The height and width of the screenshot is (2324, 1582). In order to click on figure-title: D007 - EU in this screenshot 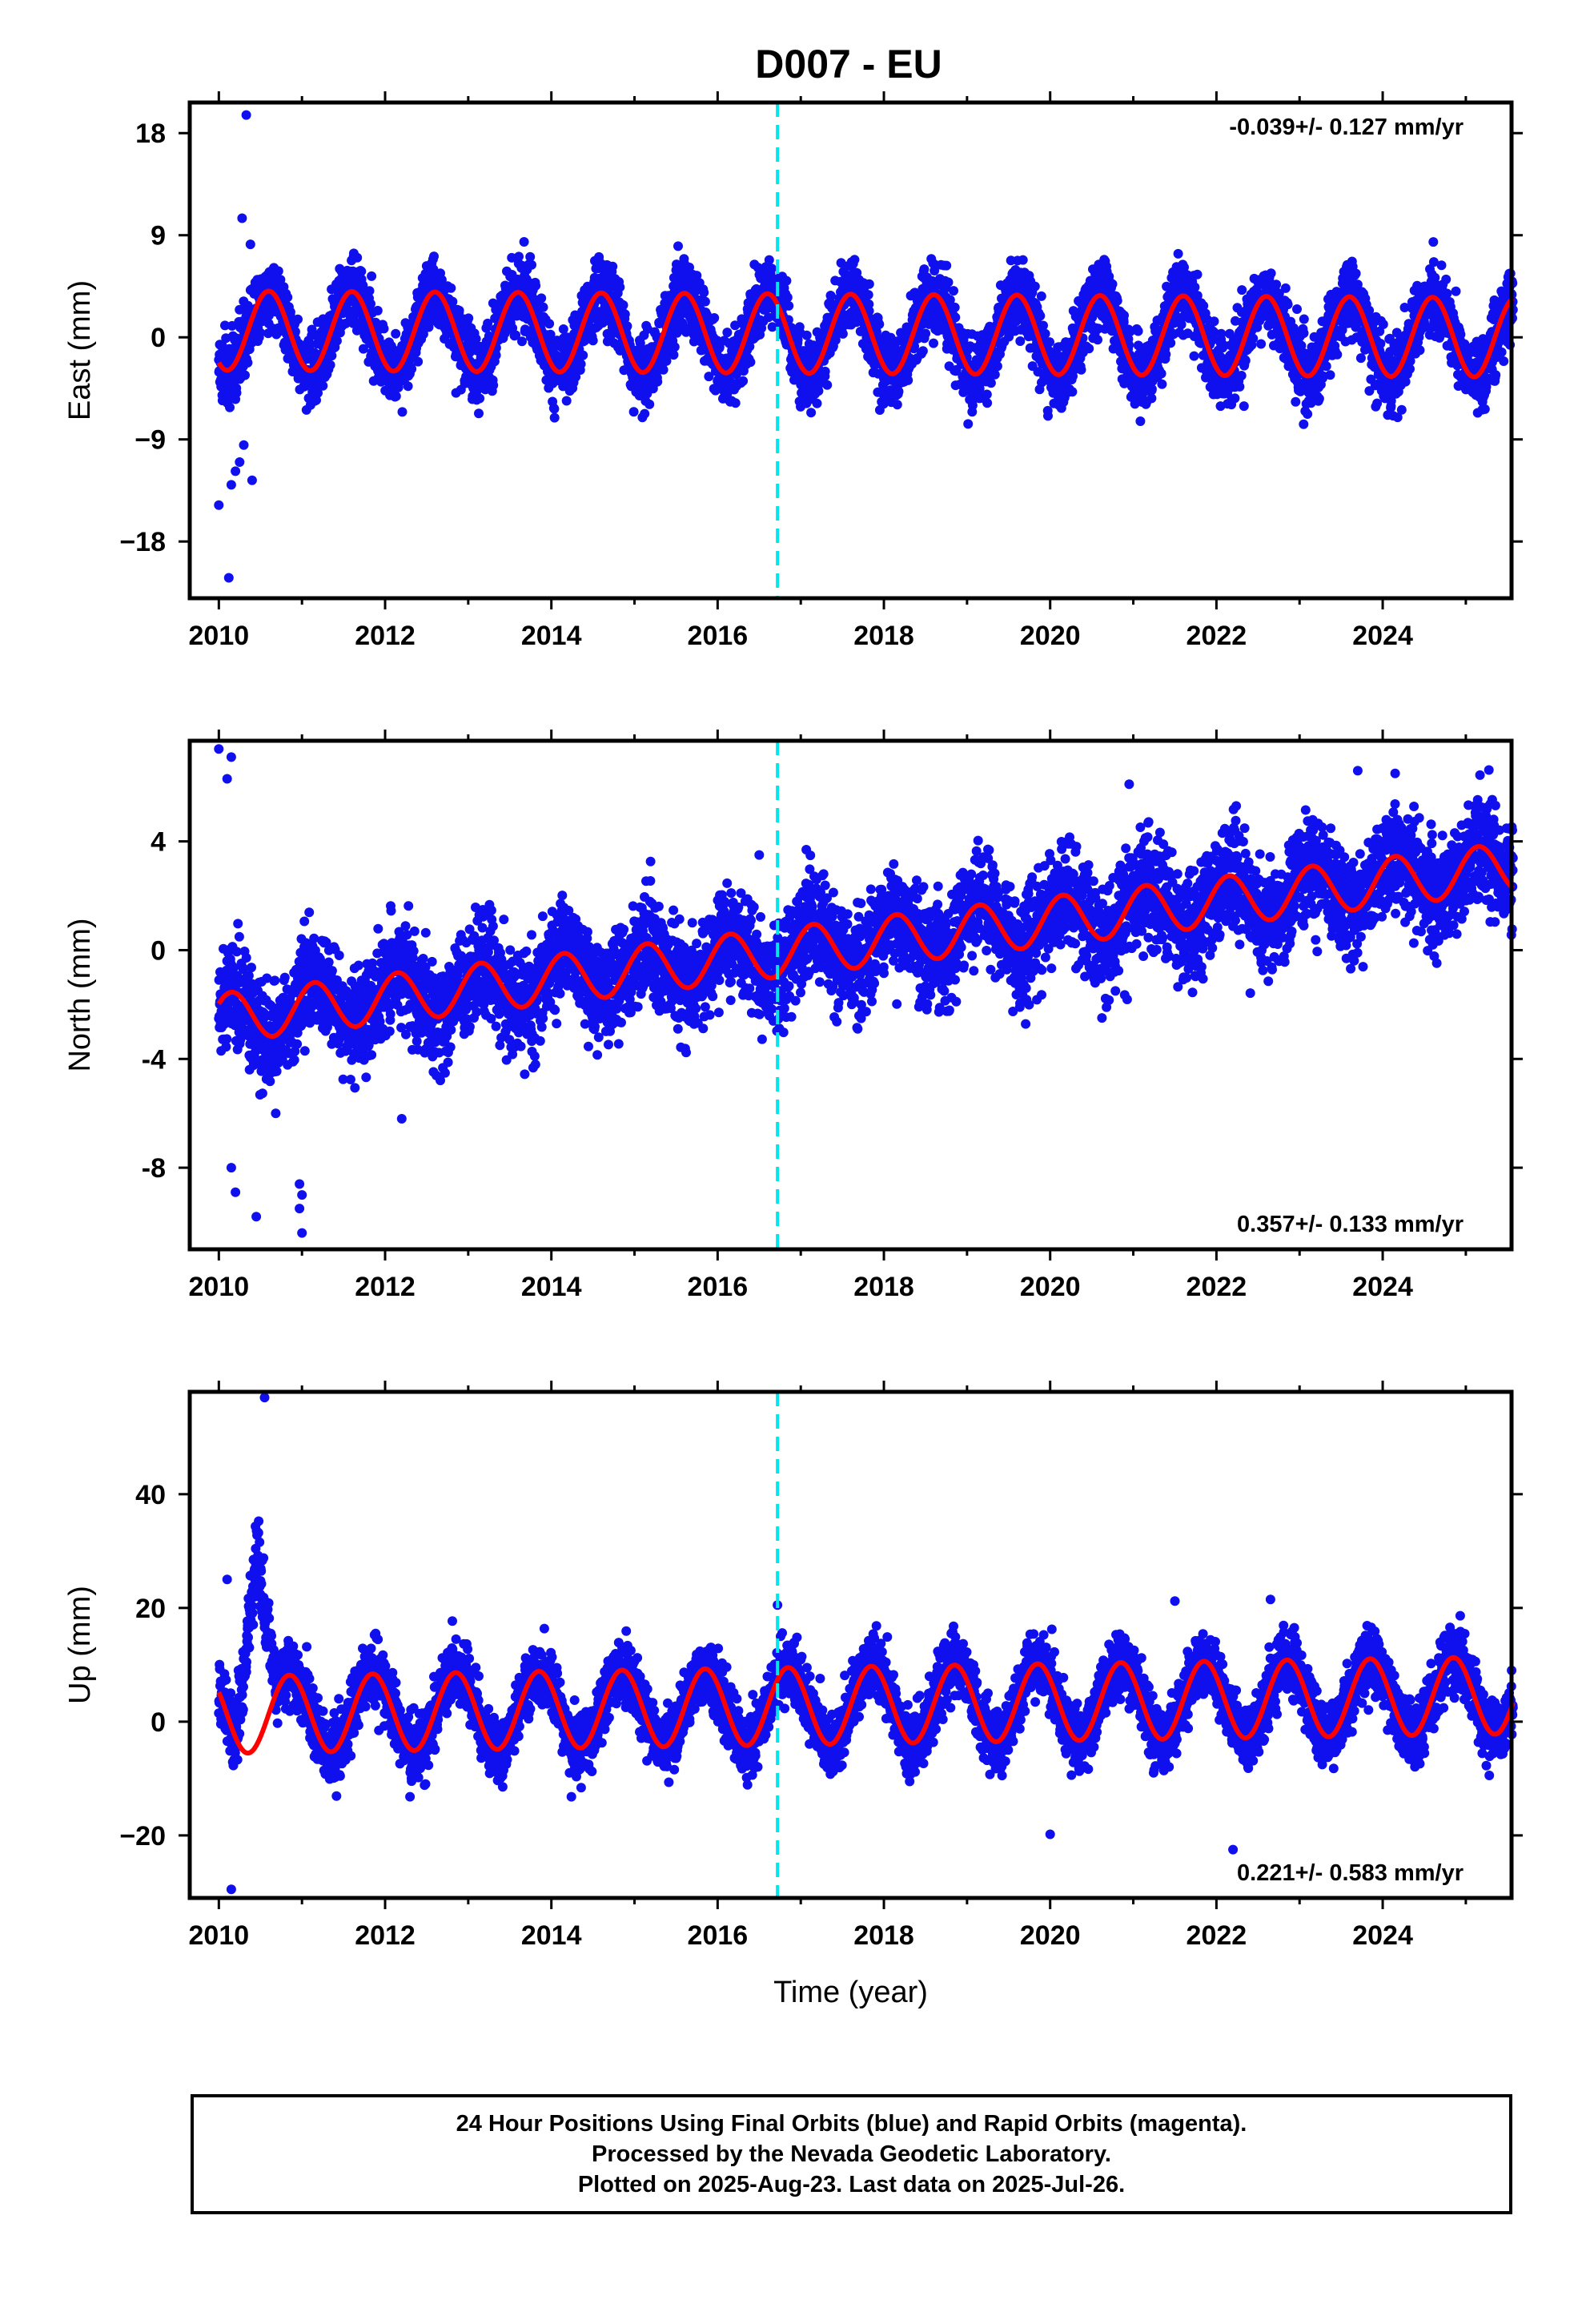, I will do `click(848, 64)`.